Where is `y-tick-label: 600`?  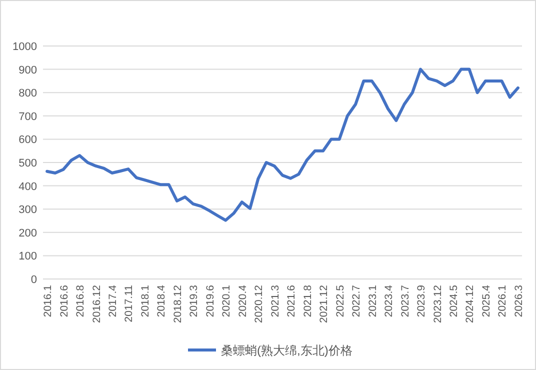
y-tick-label: 600 is located at coordinates (27, 140).